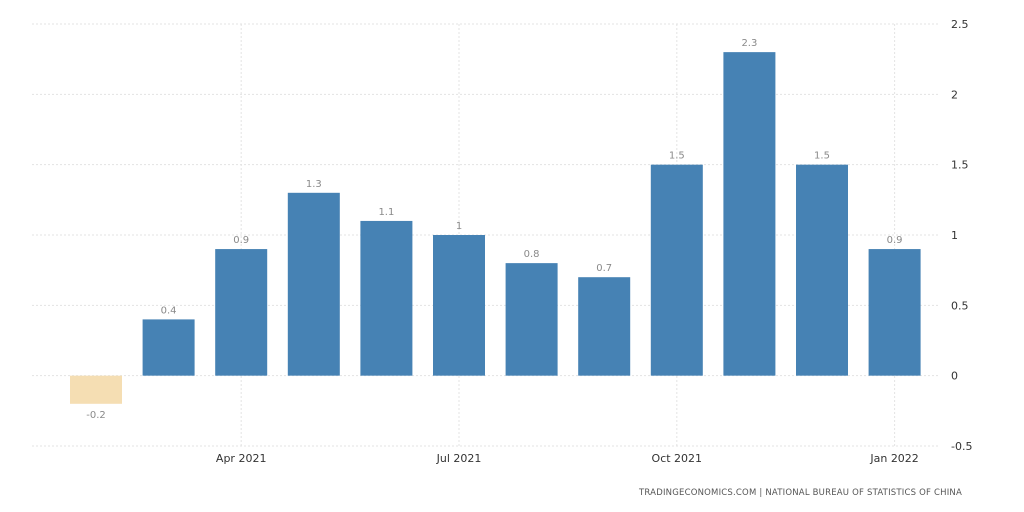  What do you see at coordinates (532, 254) in the screenshot?
I see `data-label: 0.8` at bounding box center [532, 254].